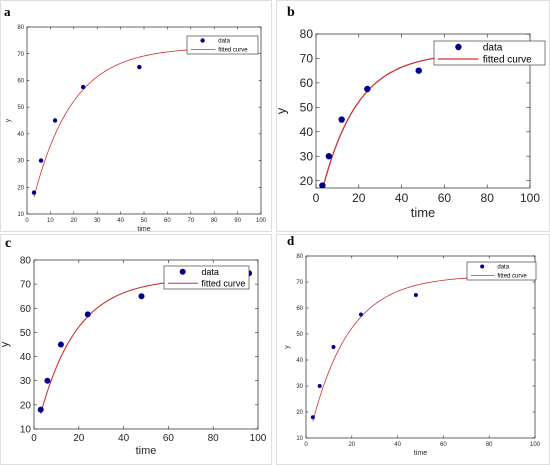  I want to click on legend-box, so click(489, 53).